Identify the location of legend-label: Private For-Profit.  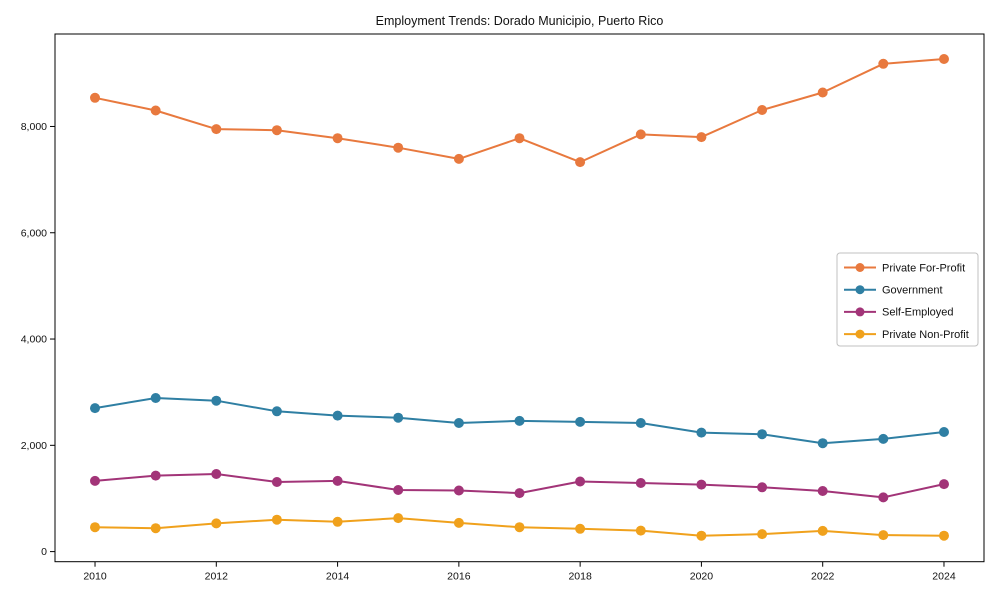
(923, 268).